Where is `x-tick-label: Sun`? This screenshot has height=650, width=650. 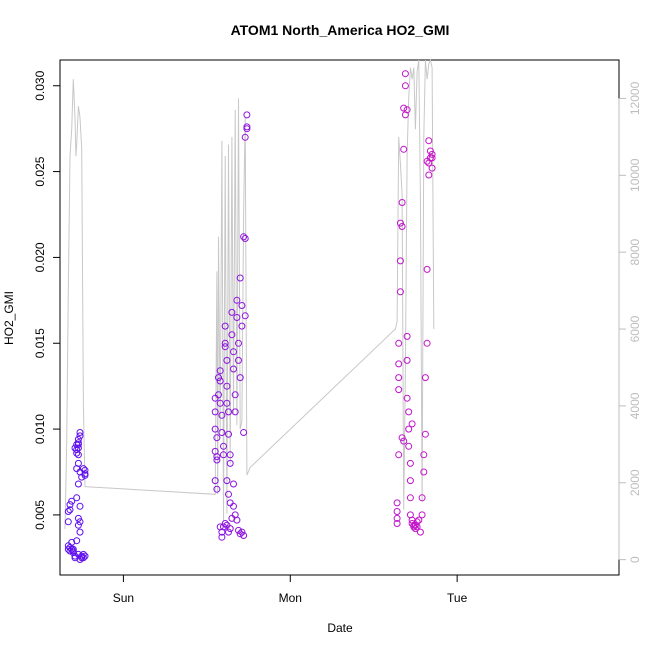
x-tick-label: Sun is located at coordinates (123, 598).